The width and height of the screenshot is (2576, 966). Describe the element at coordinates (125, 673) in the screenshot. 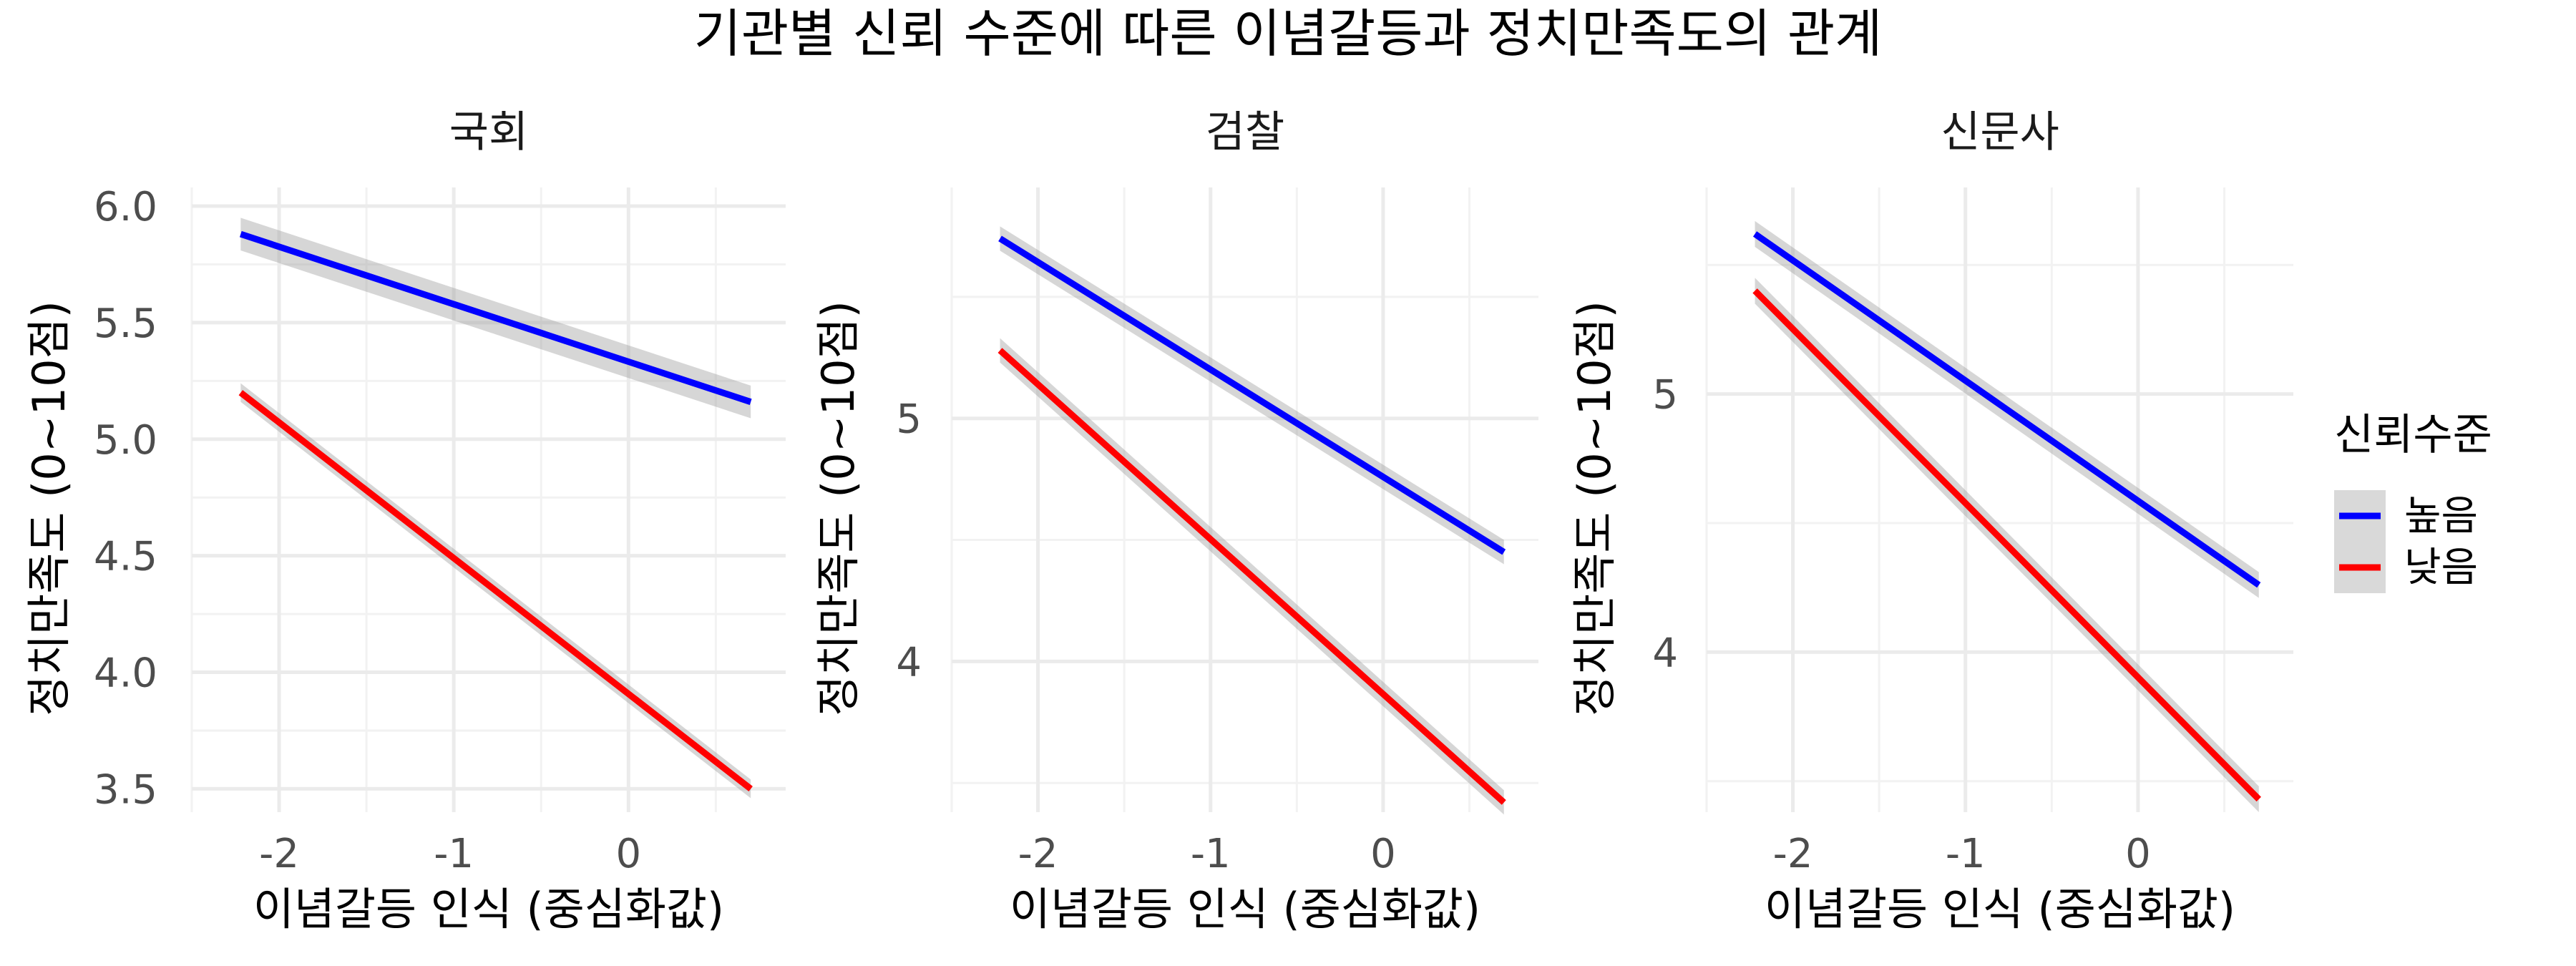

I see `y-tick-label: 4.0` at that location.